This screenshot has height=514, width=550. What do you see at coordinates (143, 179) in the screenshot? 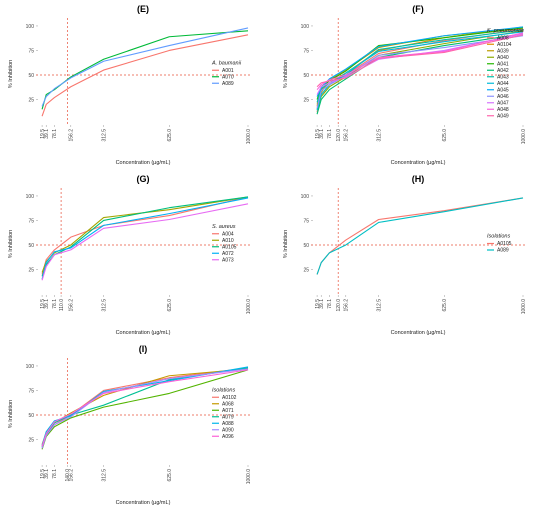
I see `panel-title: (G)` at bounding box center [143, 179].